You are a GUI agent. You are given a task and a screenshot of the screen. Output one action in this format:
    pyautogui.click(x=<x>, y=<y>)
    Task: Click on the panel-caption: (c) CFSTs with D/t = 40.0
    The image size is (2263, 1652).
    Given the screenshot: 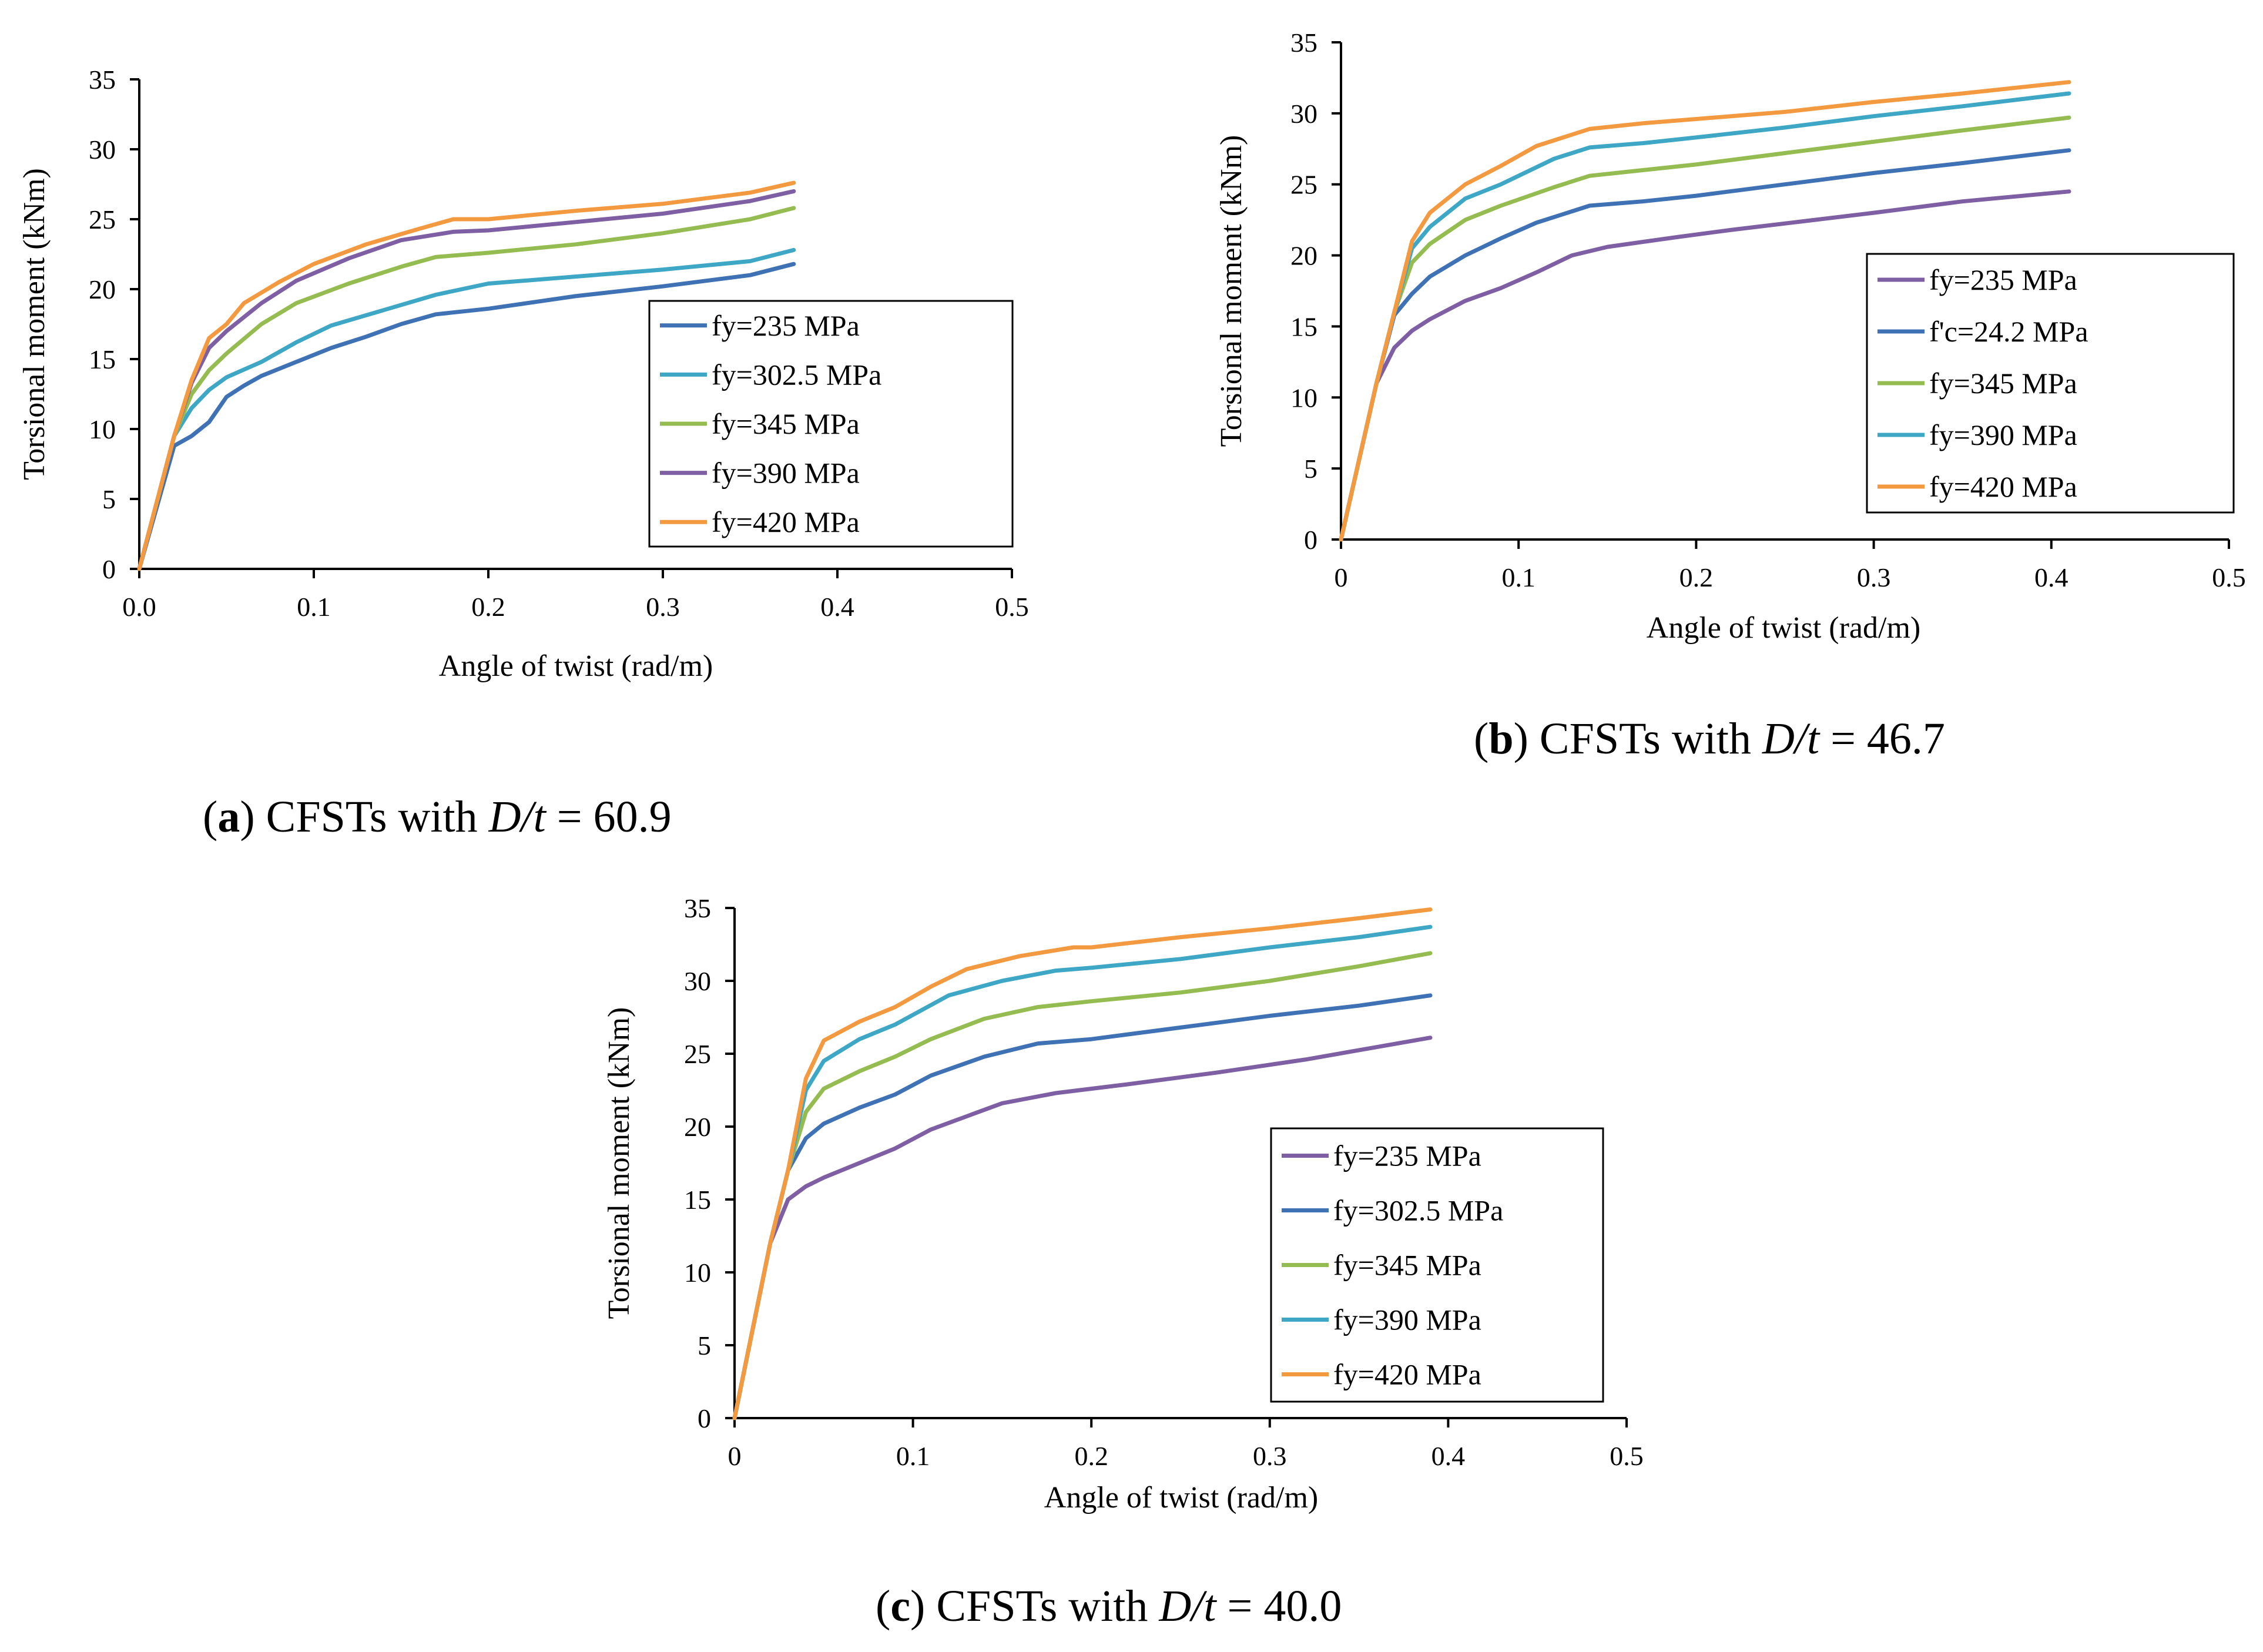 What is the action you would take?
    pyautogui.click(x=1109, y=1606)
    